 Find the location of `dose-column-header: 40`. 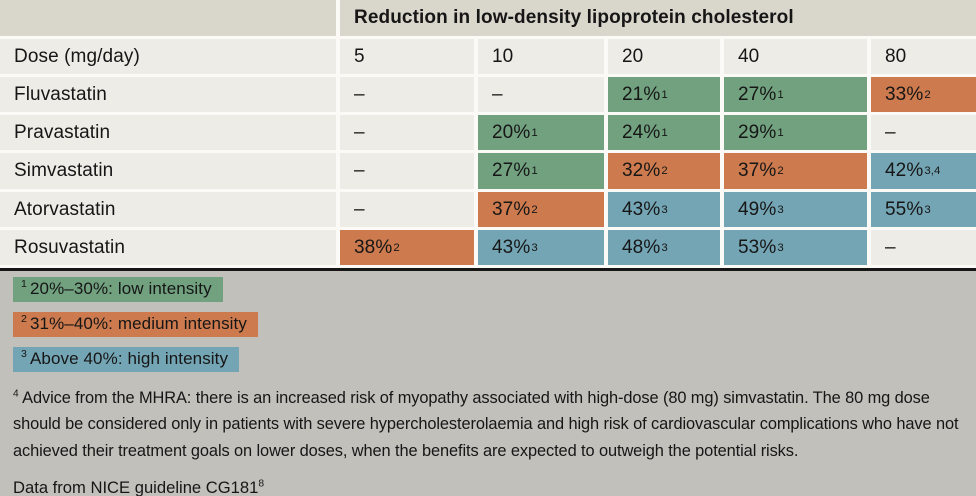

dose-column-header: 40 is located at coordinates (795, 56).